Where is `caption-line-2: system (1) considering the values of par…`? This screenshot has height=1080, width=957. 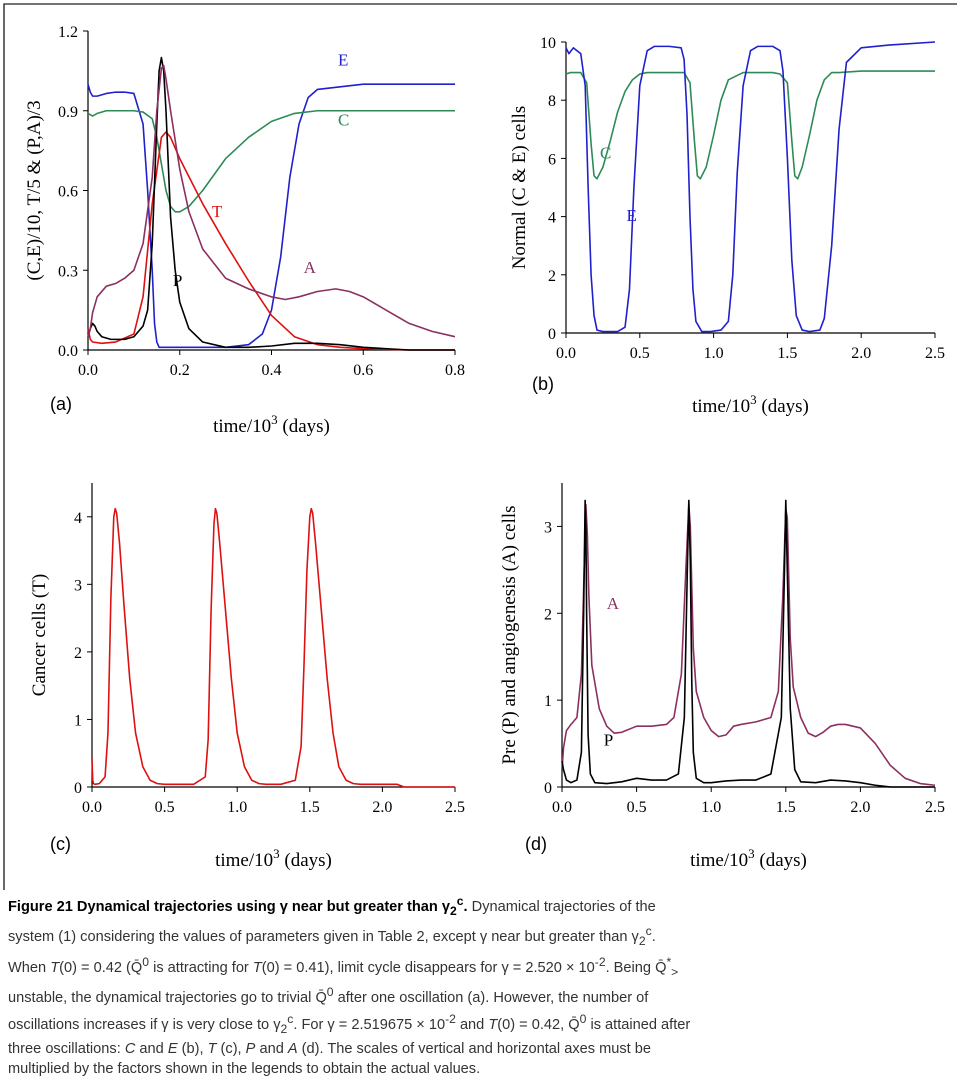
caption-line-2: system (1) considering the values of par… is located at coordinates (332, 936).